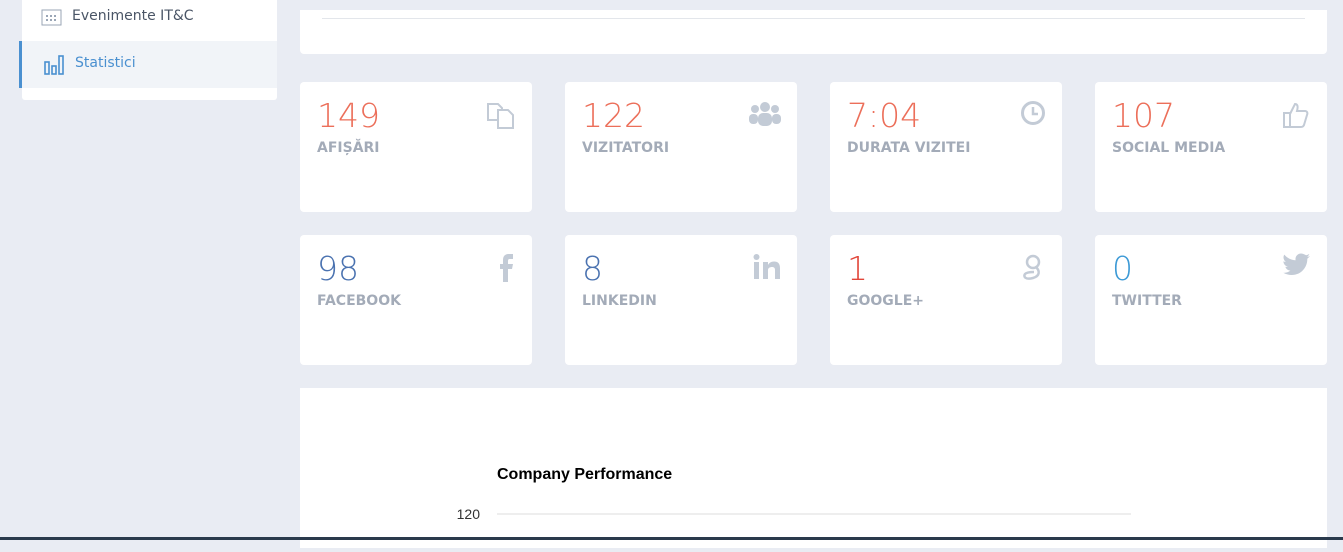  Describe the element at coordinates (348, 115) in the screenshot. I see `stat-value: 149` at that location.